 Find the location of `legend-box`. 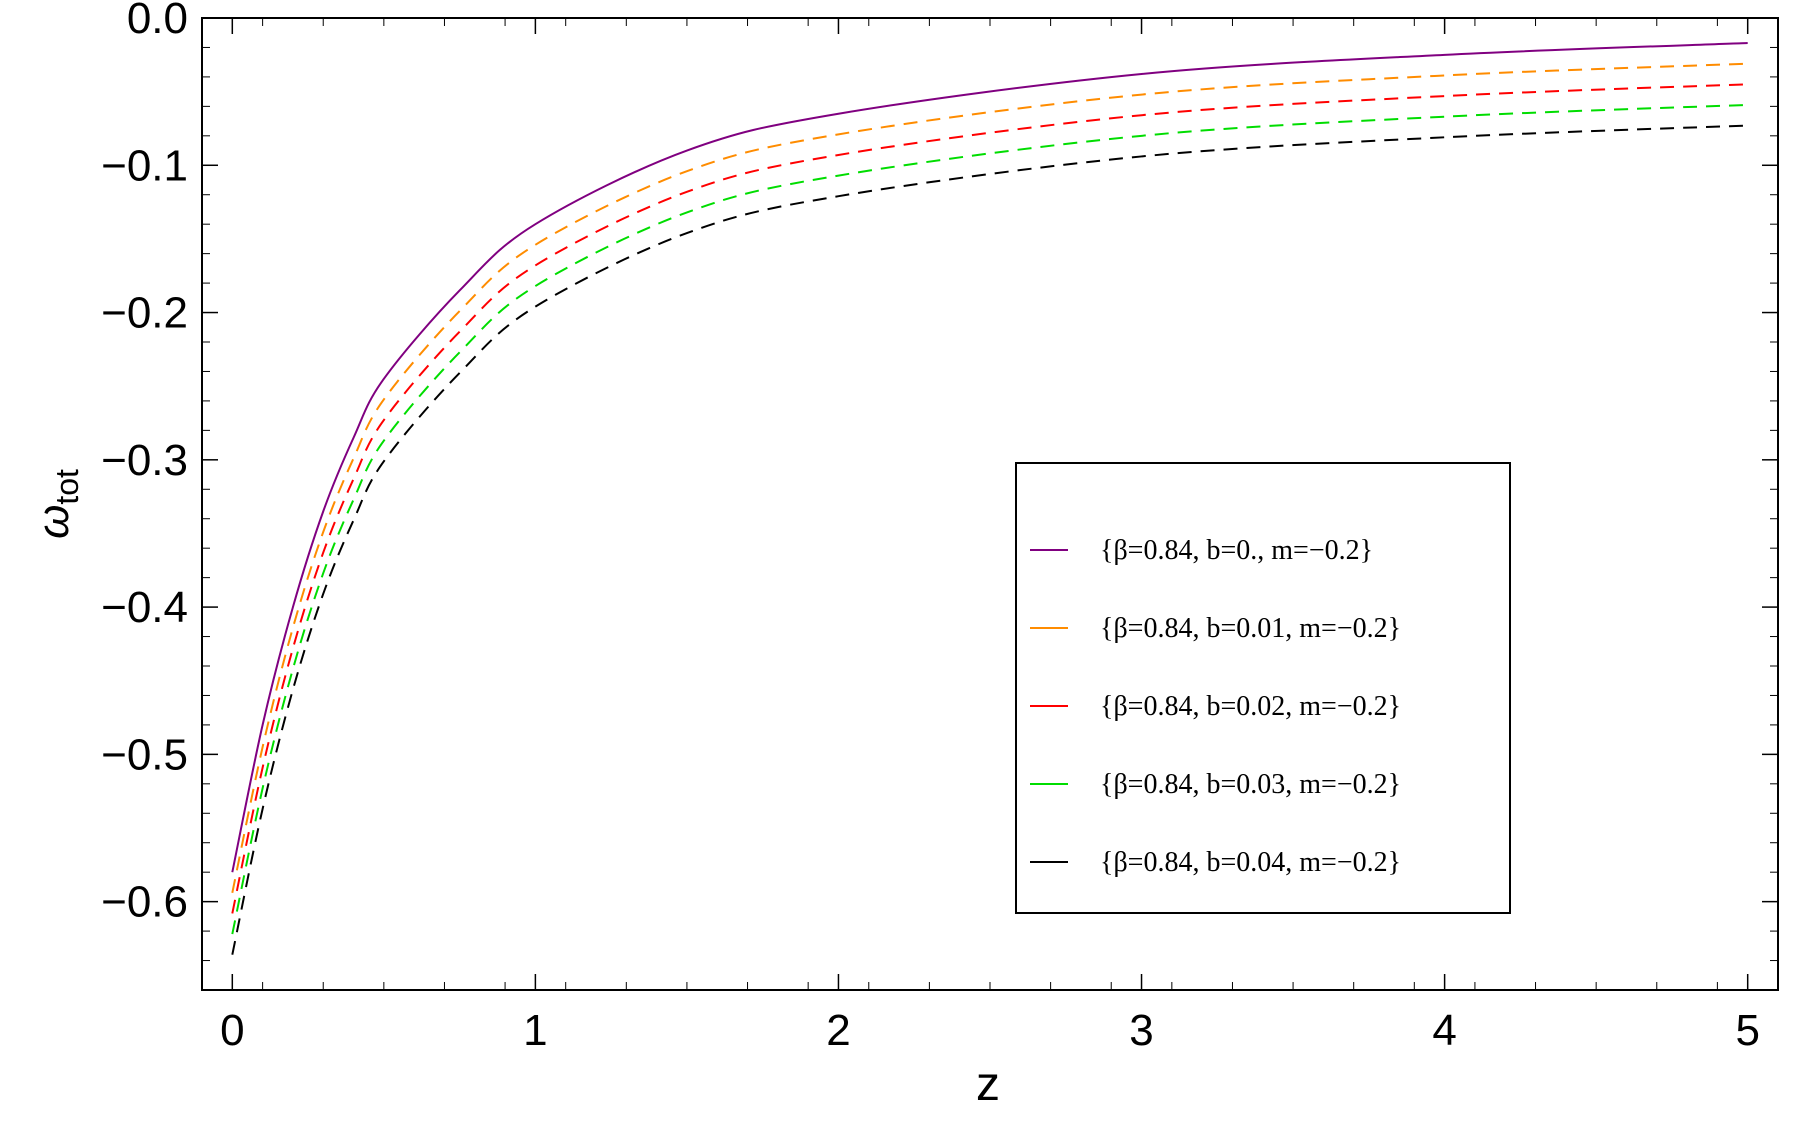

legend-box is located at coordinates (1263, 688).